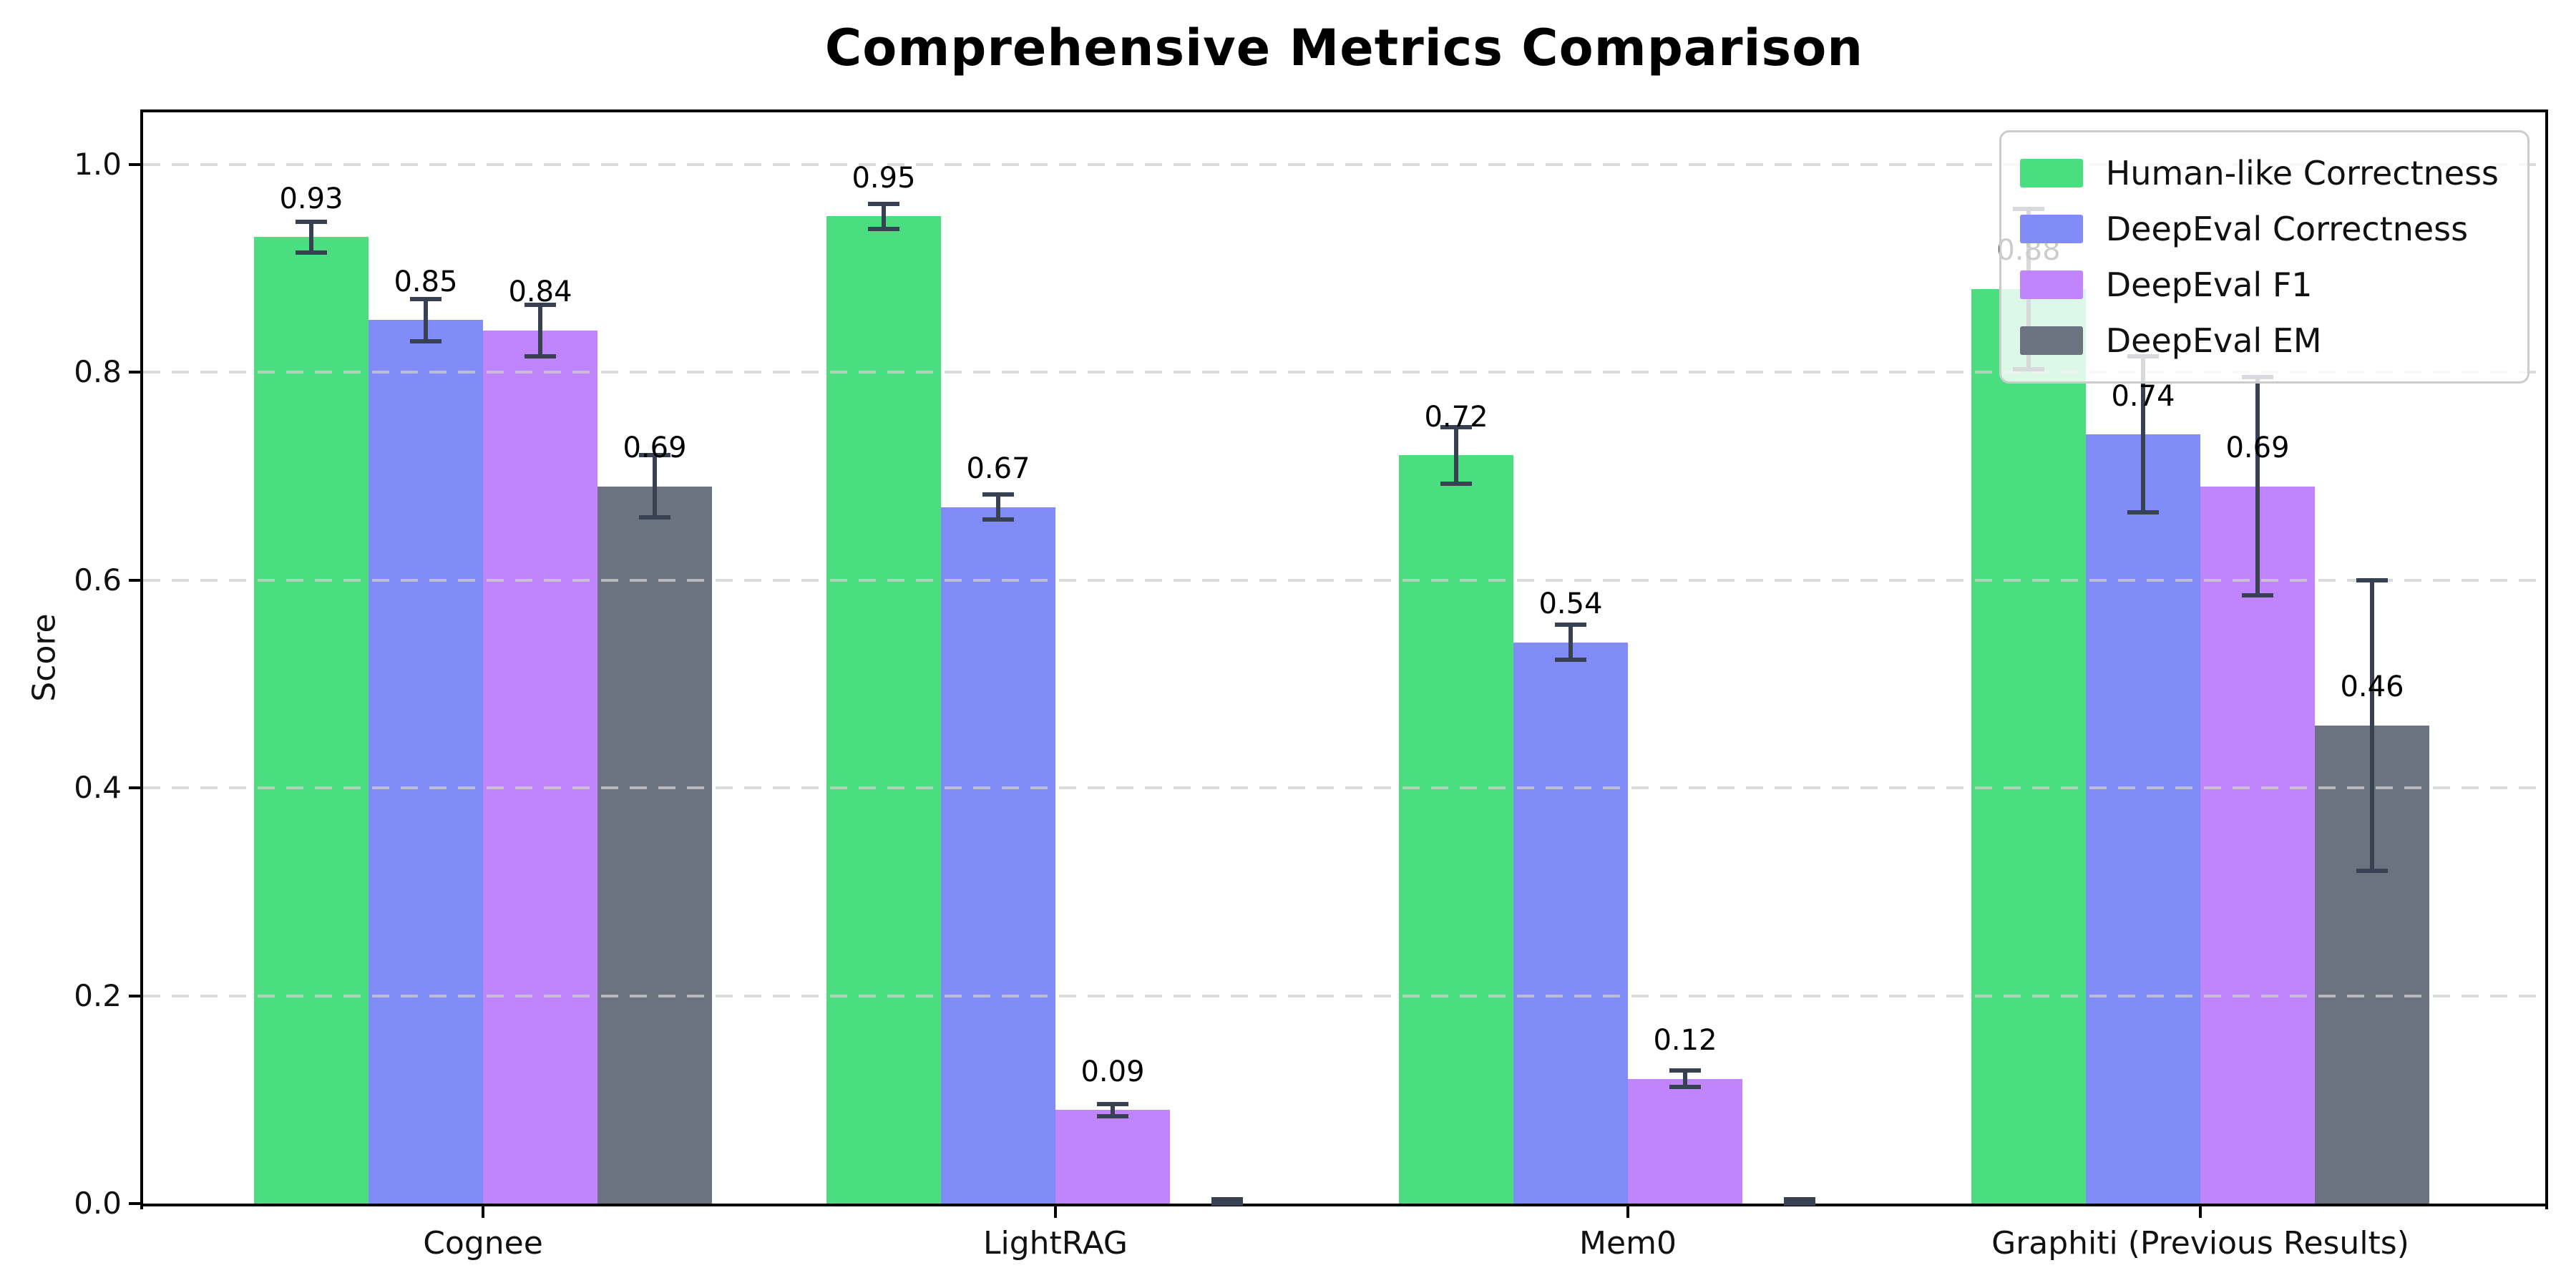  What do you see at coordinates (1685, 1040) in the screenshot?
I see `bar-value-label: 0.12` at bounding box center [1685, 1040].